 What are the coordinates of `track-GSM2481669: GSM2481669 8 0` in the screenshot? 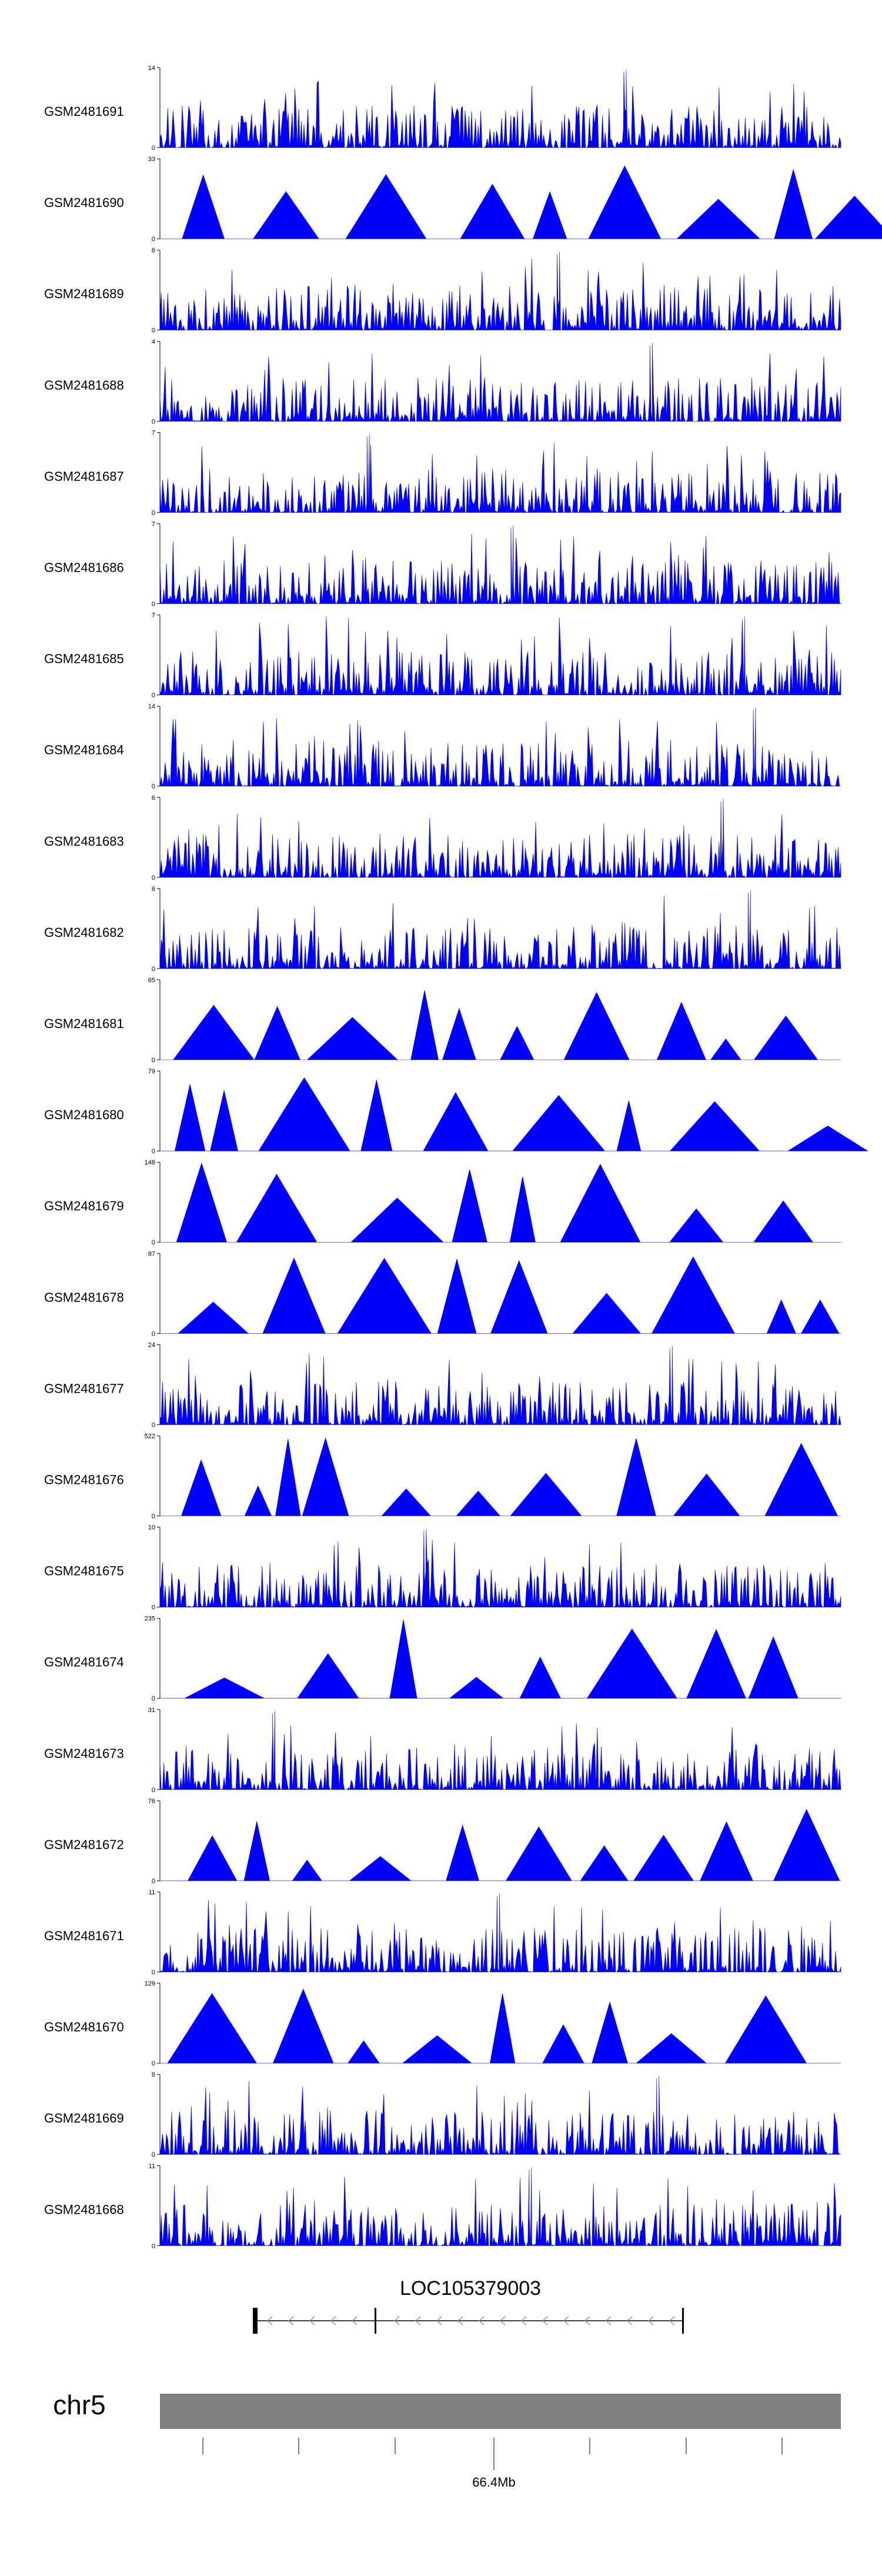 It's located at (442, 2114).